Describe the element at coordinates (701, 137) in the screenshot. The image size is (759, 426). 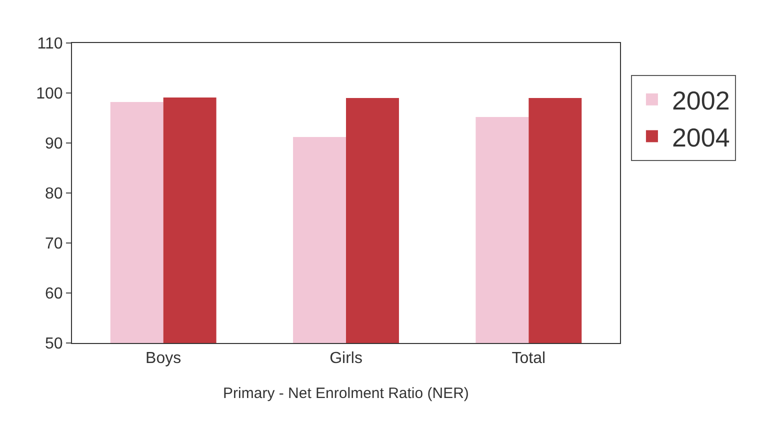
I see `legend-label: 2004` at that location.